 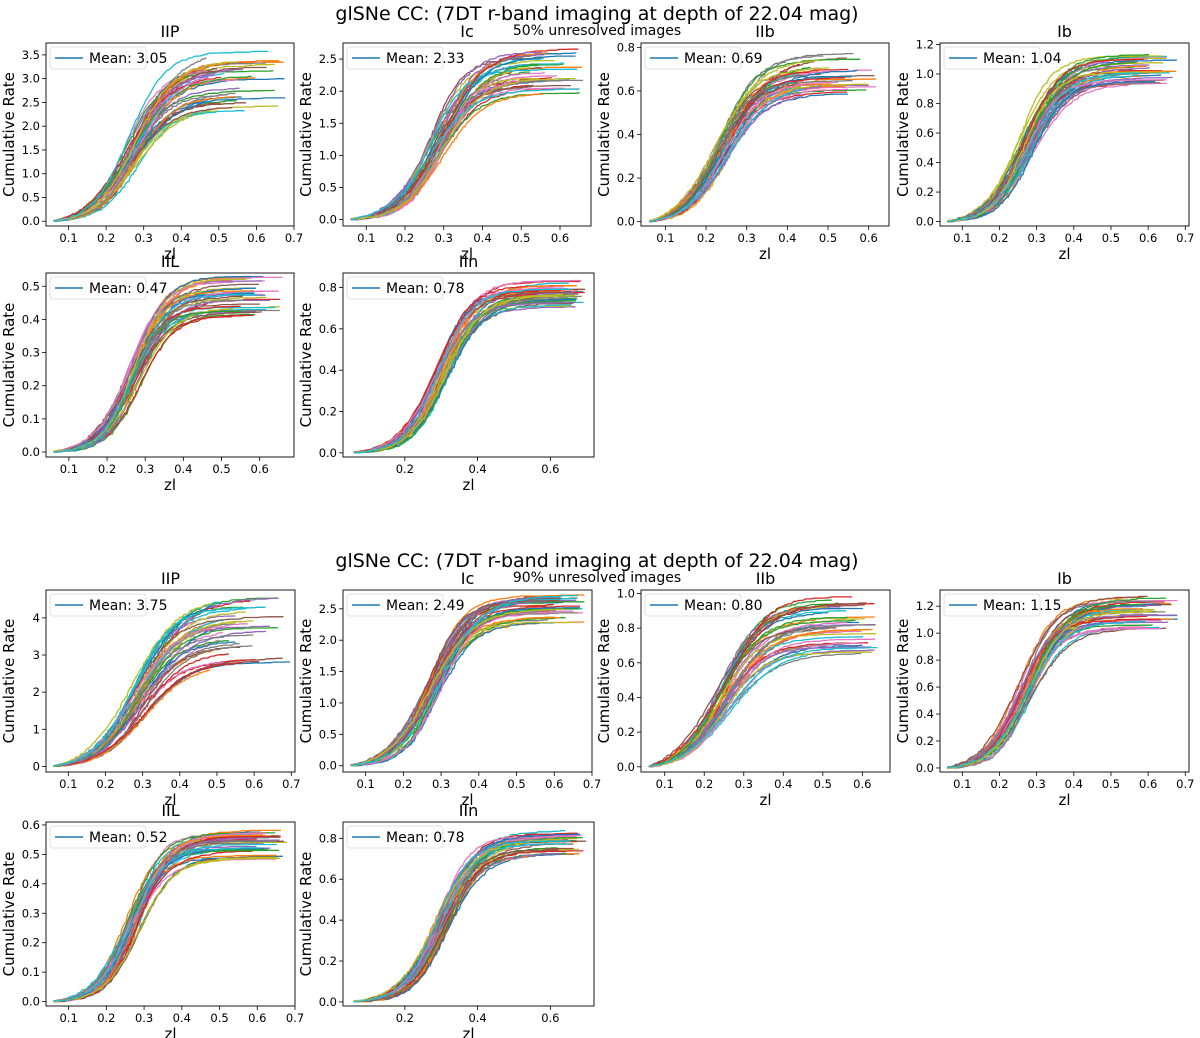 I want to click on legend: Mean: 0.80, so click(x=703, y=605).